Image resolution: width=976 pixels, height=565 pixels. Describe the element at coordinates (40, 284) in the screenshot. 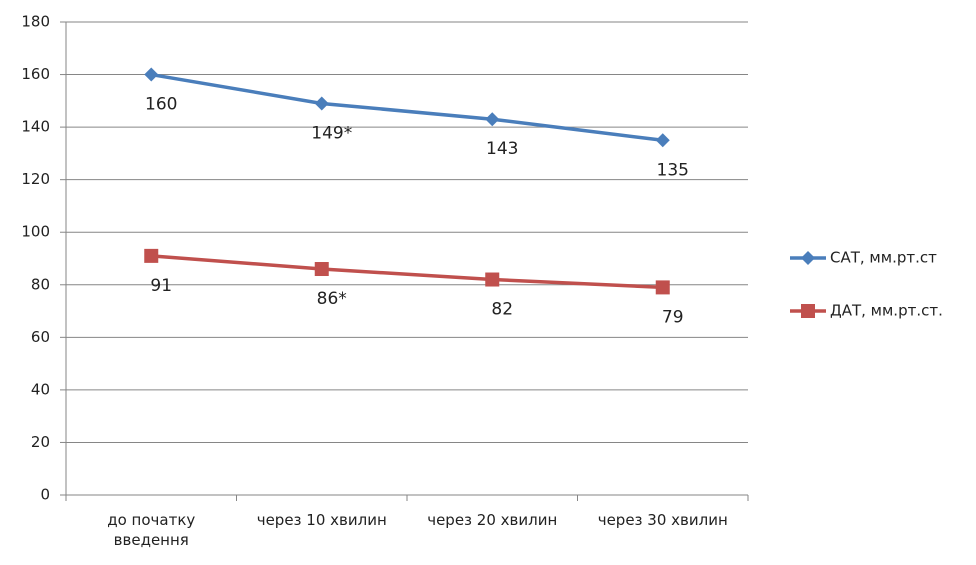

I see `y-tick-label: 80` at that location.